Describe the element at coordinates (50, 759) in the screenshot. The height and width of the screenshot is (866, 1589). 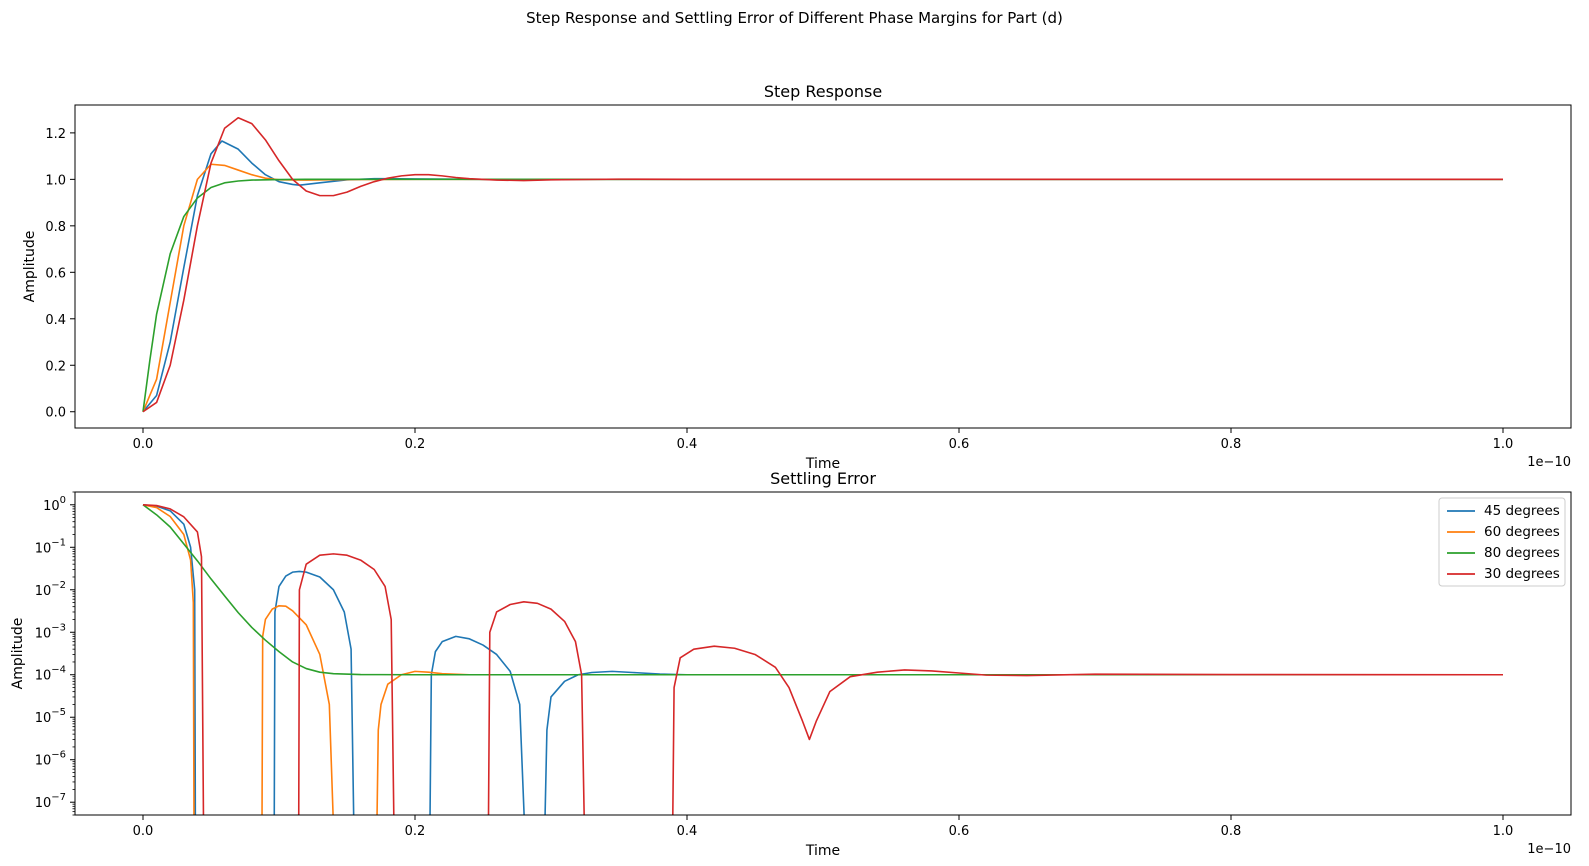
I see `y-tick-label: 10⁻⁶` at that location.